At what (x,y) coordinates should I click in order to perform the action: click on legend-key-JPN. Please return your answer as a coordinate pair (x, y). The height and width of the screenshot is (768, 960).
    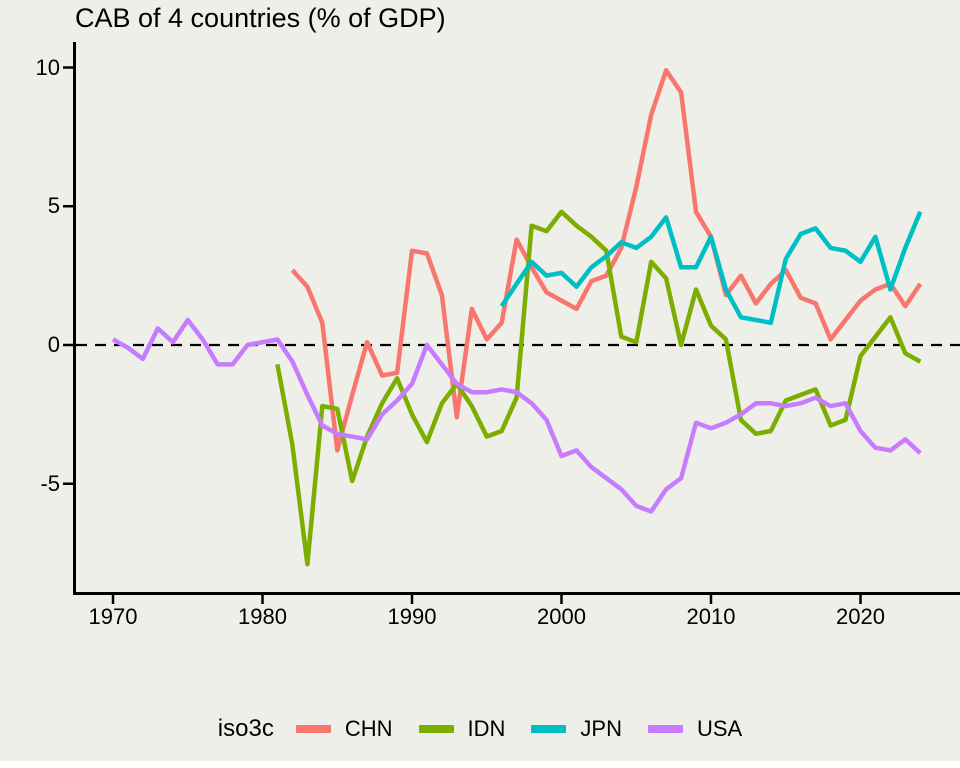
    Looking at the image, I should click on (549, 729).